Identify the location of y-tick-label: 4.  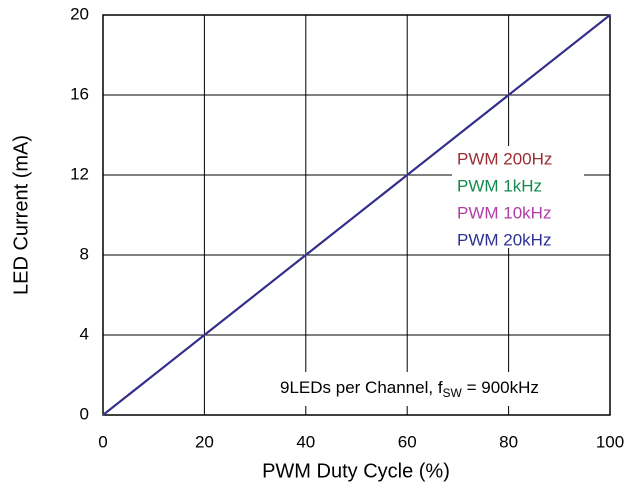
(84, 333).